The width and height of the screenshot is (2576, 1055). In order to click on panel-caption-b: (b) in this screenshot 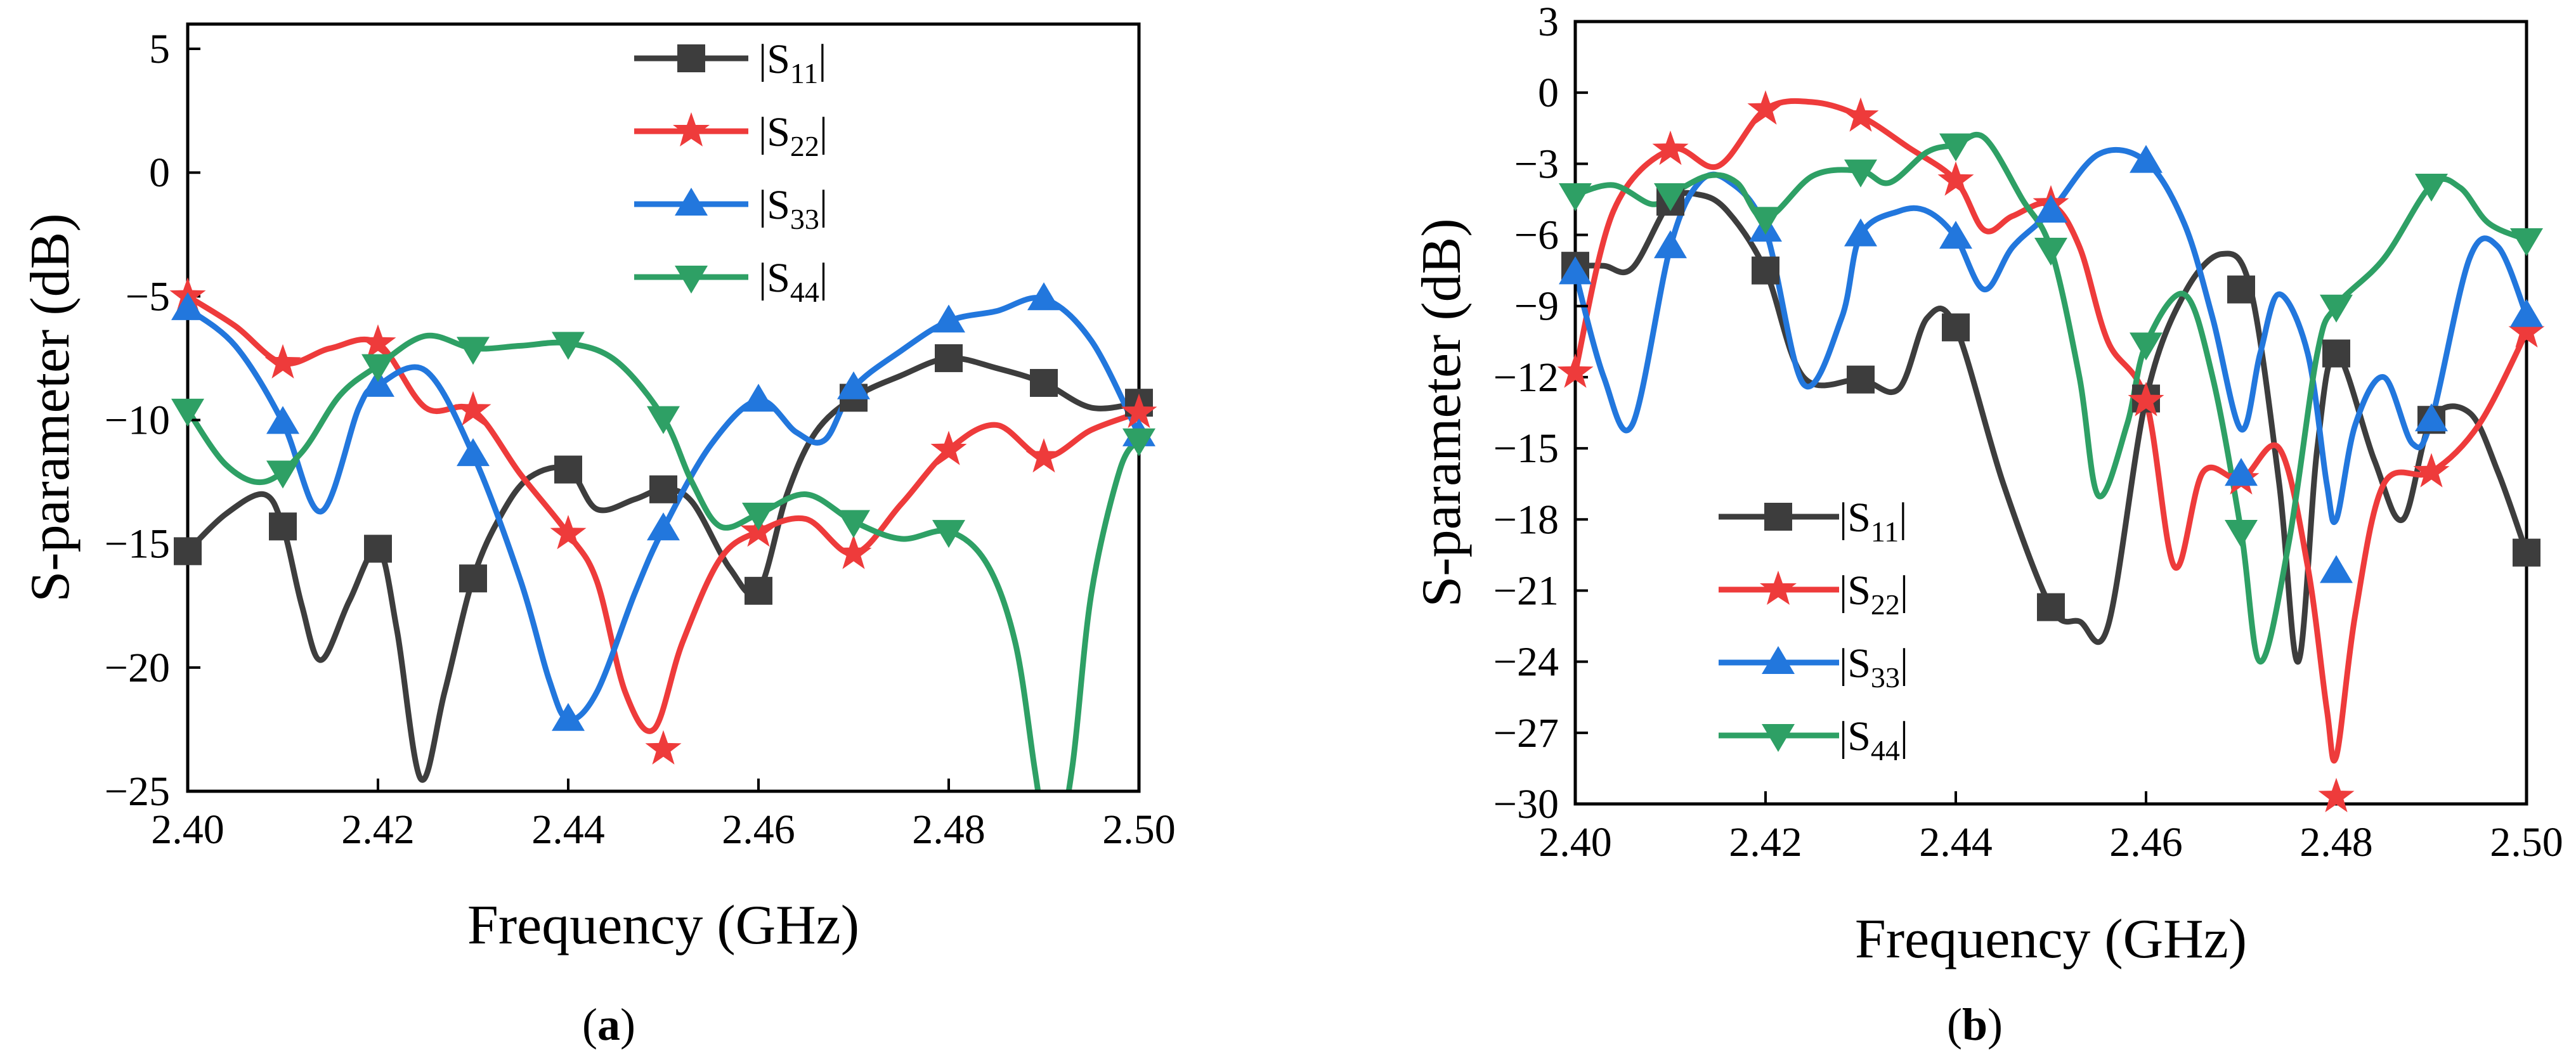, I will do `click(1975, 1024)`.